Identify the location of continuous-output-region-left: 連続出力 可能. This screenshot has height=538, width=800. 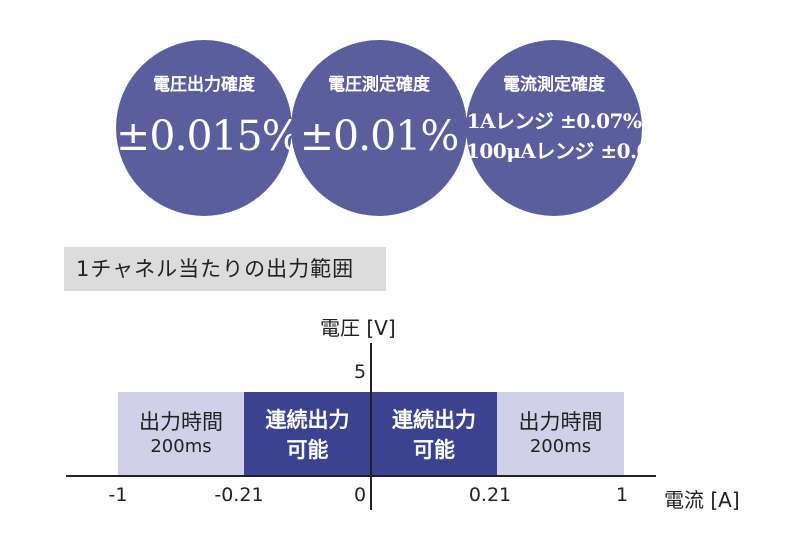
(307, 434).